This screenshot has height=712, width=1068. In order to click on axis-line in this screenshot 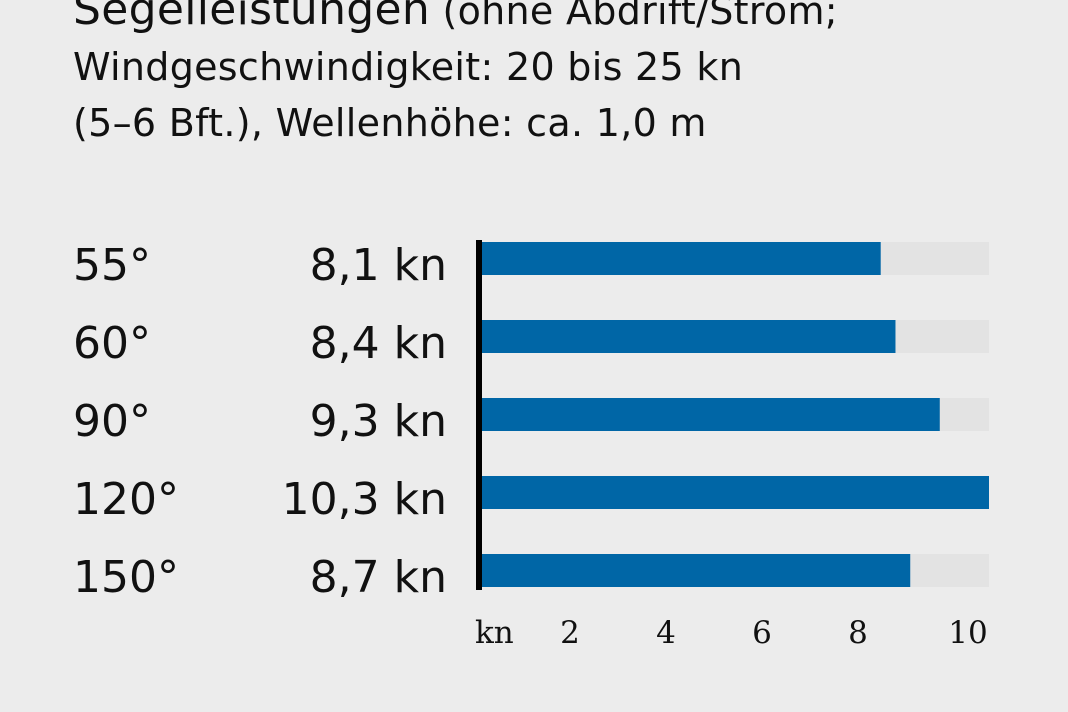, I will do `click(479, 415)`.